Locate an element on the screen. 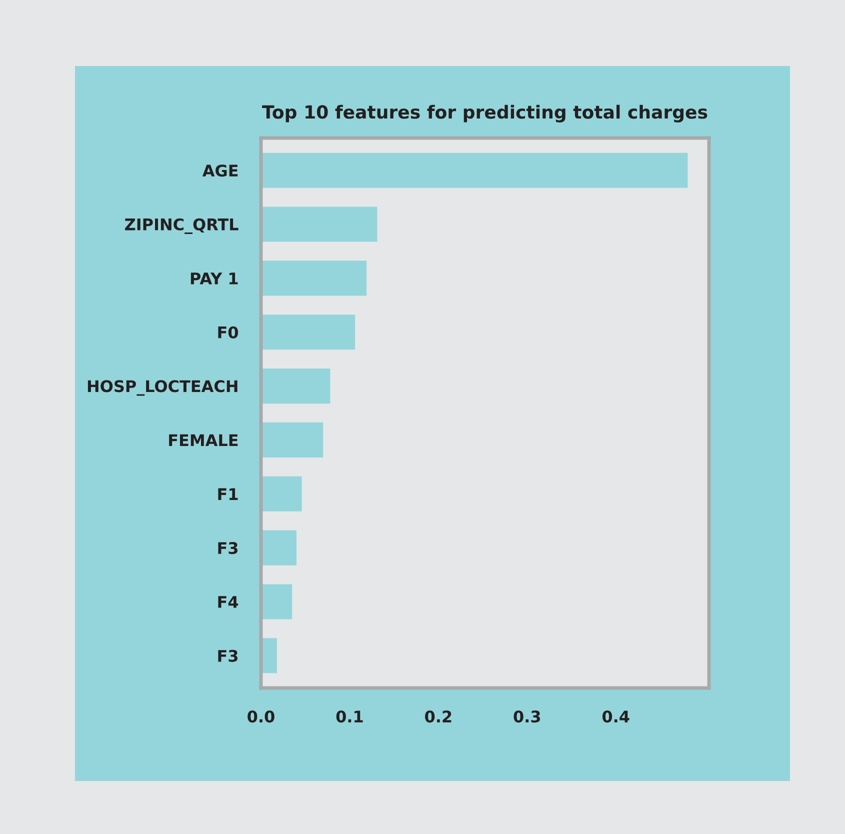  y-tick-label: ZIPINC_QRTL is located at coordinates (181, 226).